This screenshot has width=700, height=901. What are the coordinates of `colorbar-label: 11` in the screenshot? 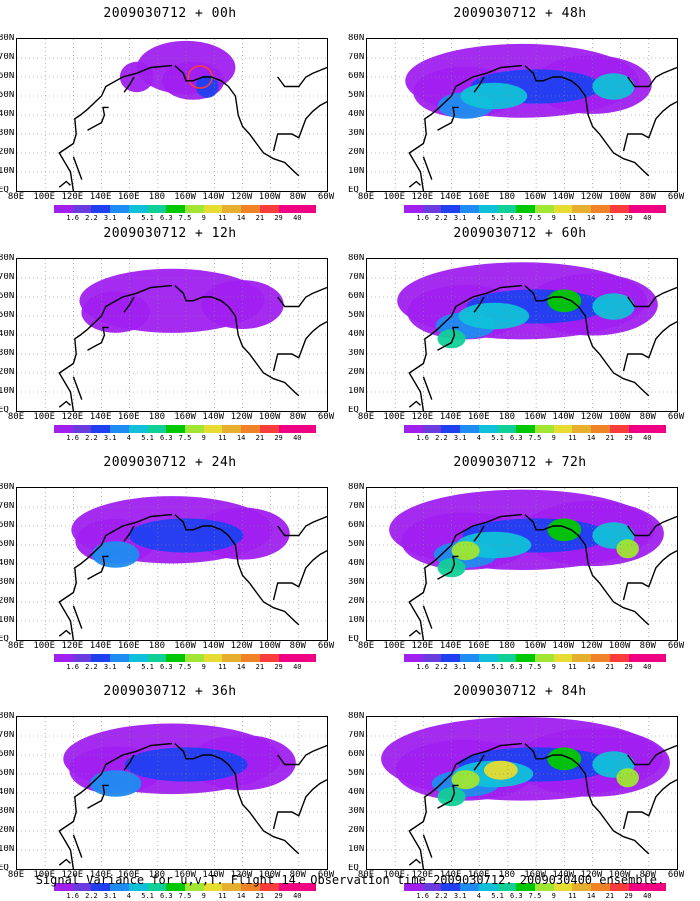 It's located at (572, 218).